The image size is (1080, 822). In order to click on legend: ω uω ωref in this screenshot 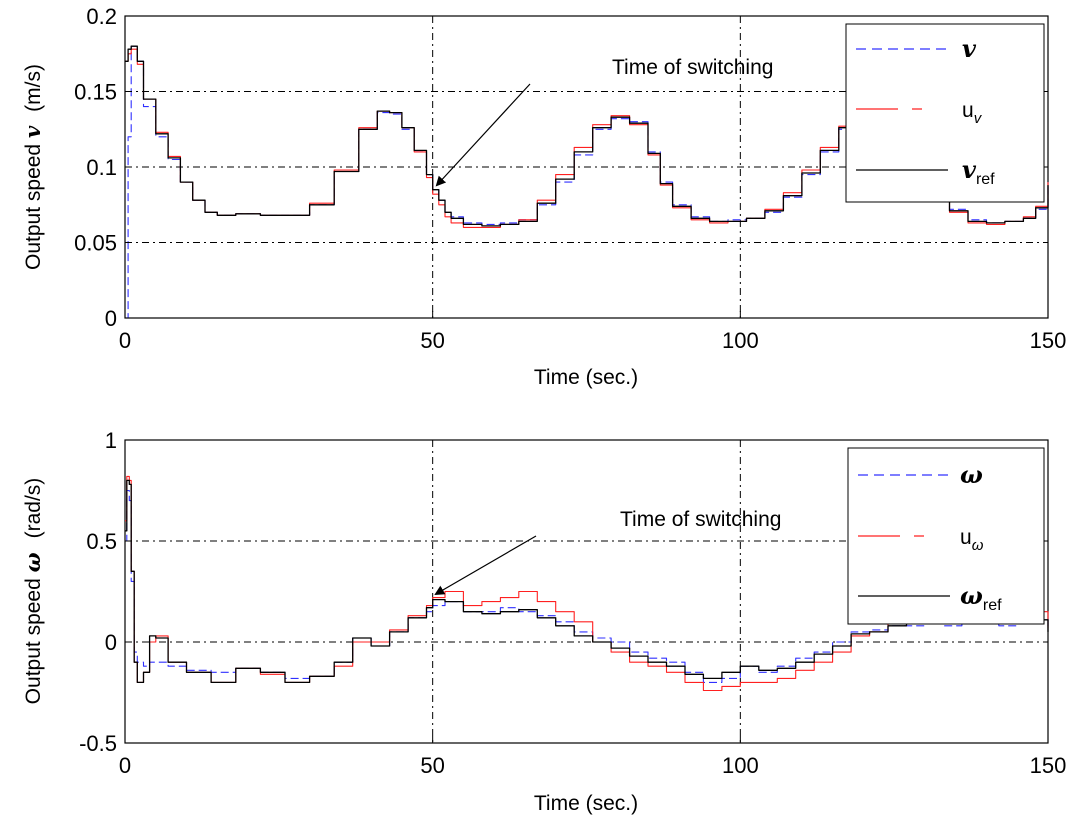, I will do `click(946, 536)`.